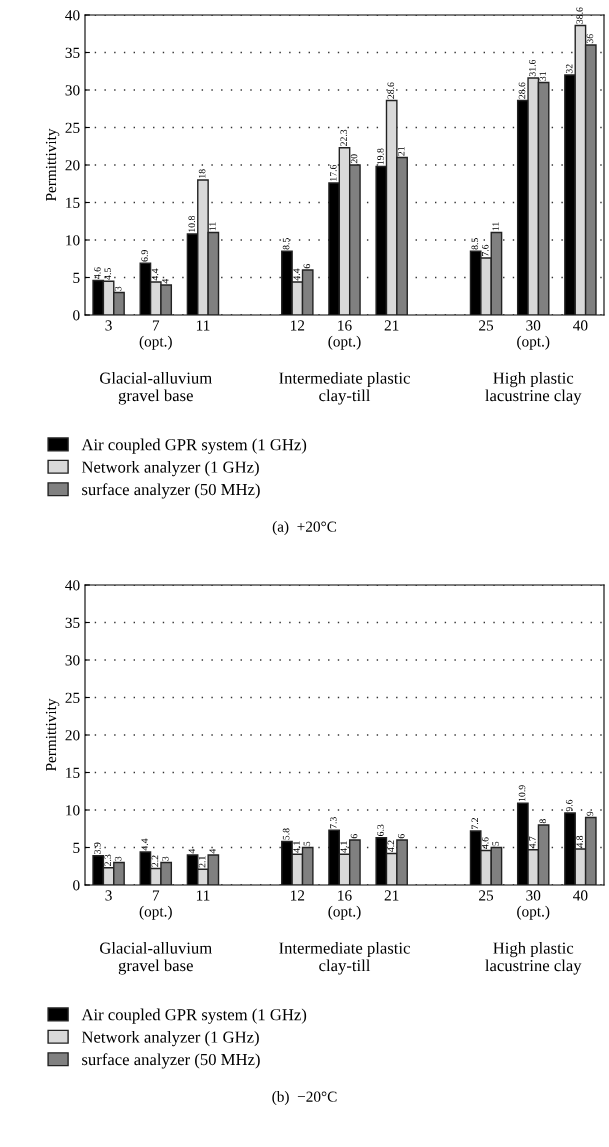  What do you see at coordinates (192, 223) in the screenshot?
I see `data-label: 10.8` at bounding box center [192, 223].